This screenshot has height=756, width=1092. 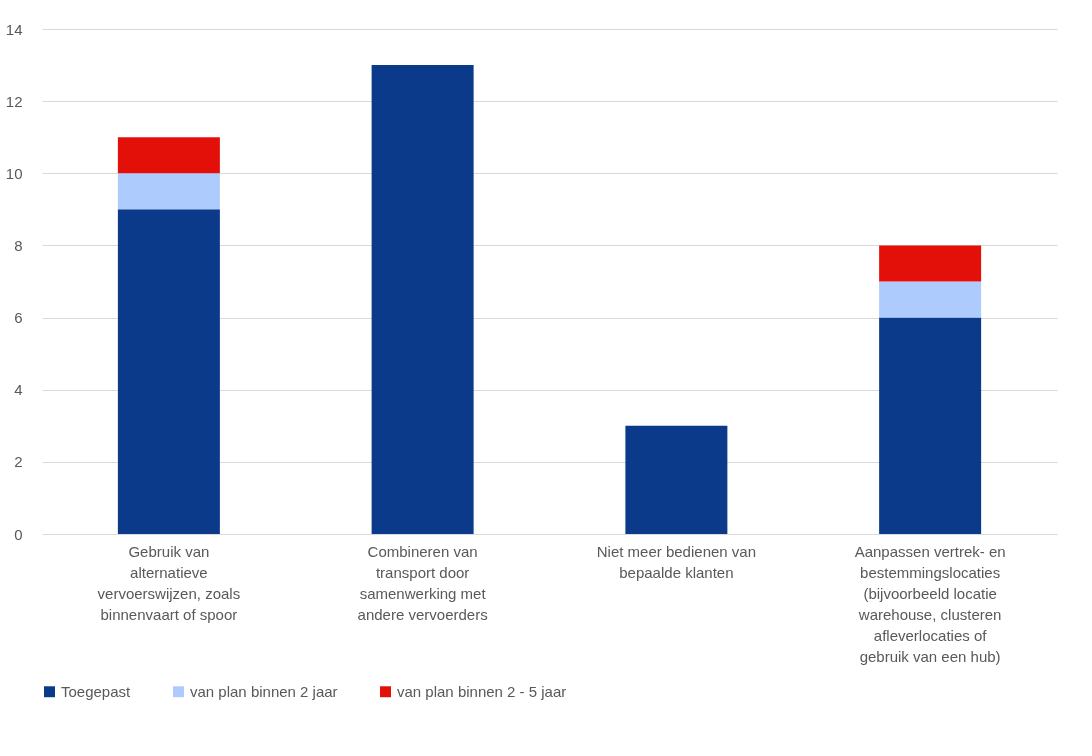 I want to click on legend-label: van plan binnen 2 jaar, so click(x=264, y=691).